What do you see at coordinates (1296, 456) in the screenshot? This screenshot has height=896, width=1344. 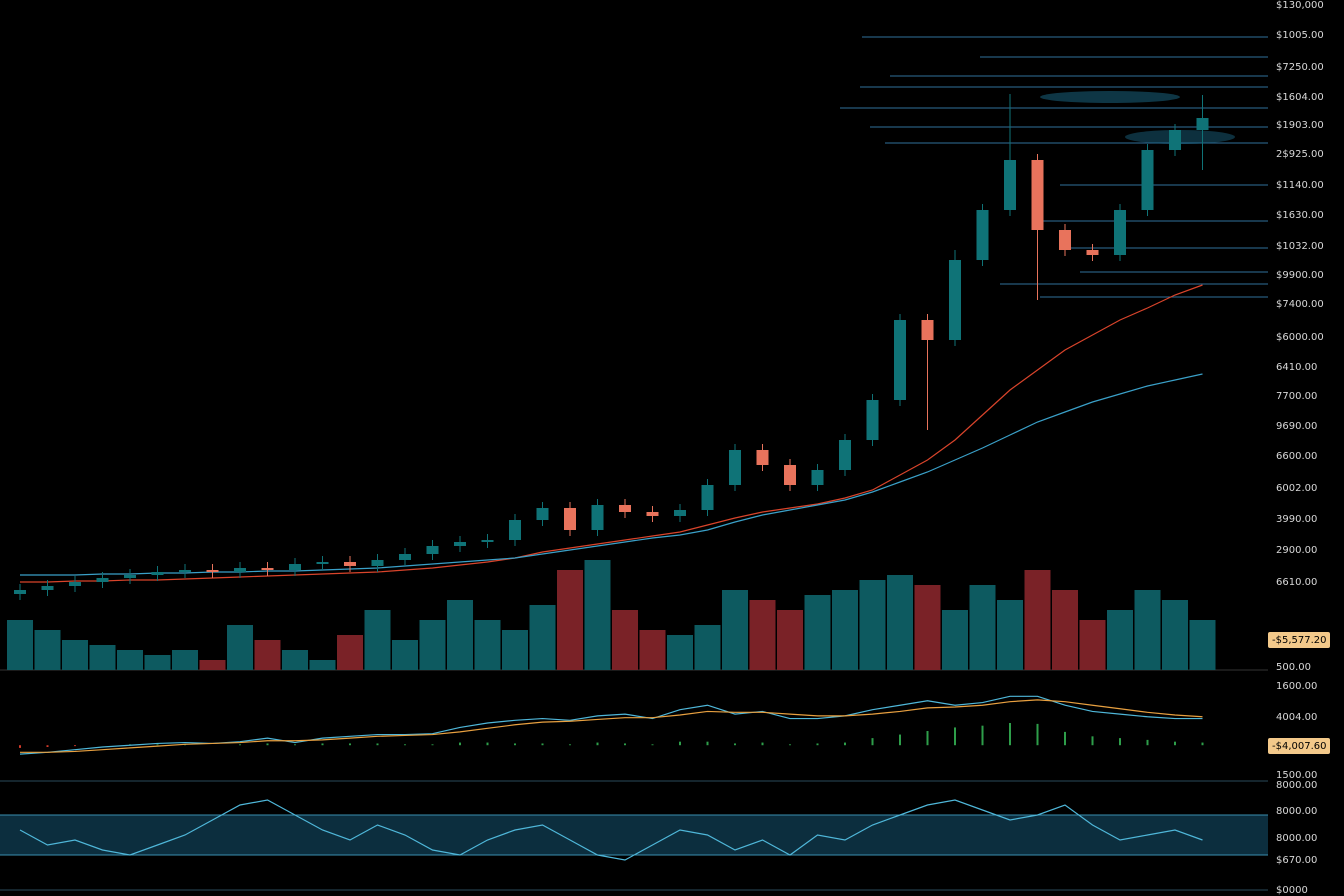 I see `axis-label: 6600.00` at bounding box center [1296, 456].